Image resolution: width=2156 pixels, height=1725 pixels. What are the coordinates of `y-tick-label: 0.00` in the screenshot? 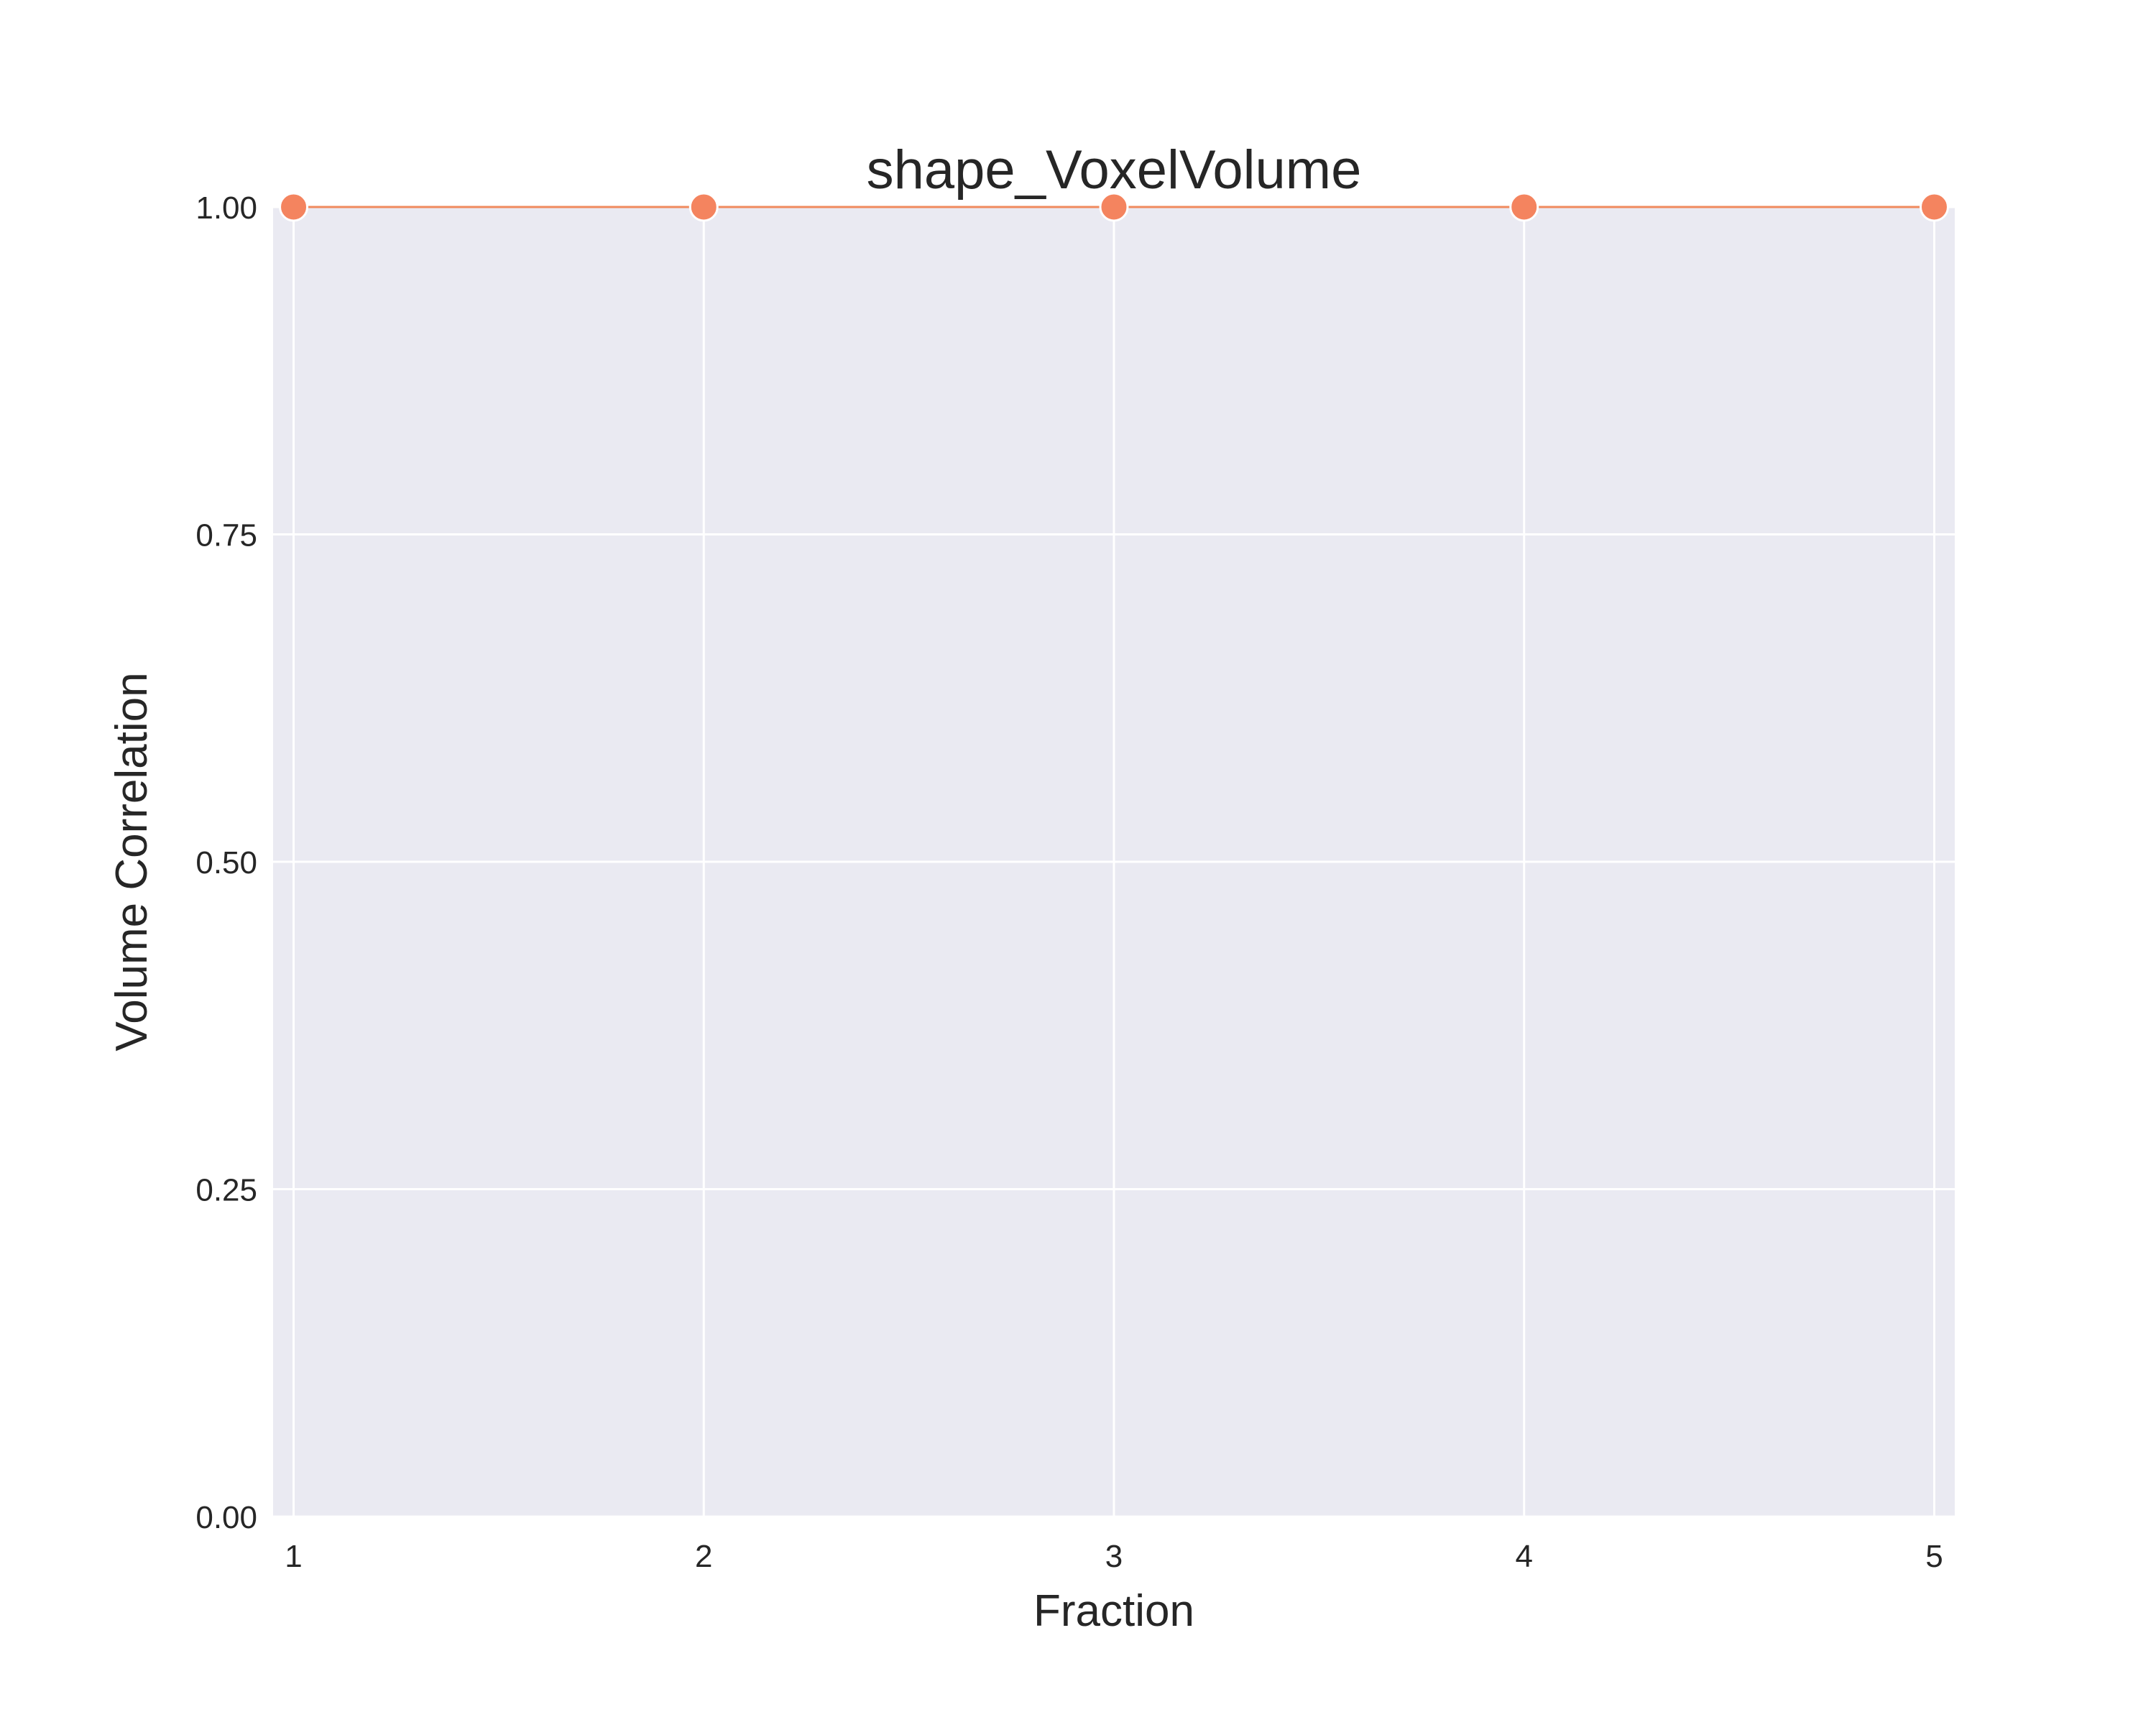 It's located at (226, 1517).